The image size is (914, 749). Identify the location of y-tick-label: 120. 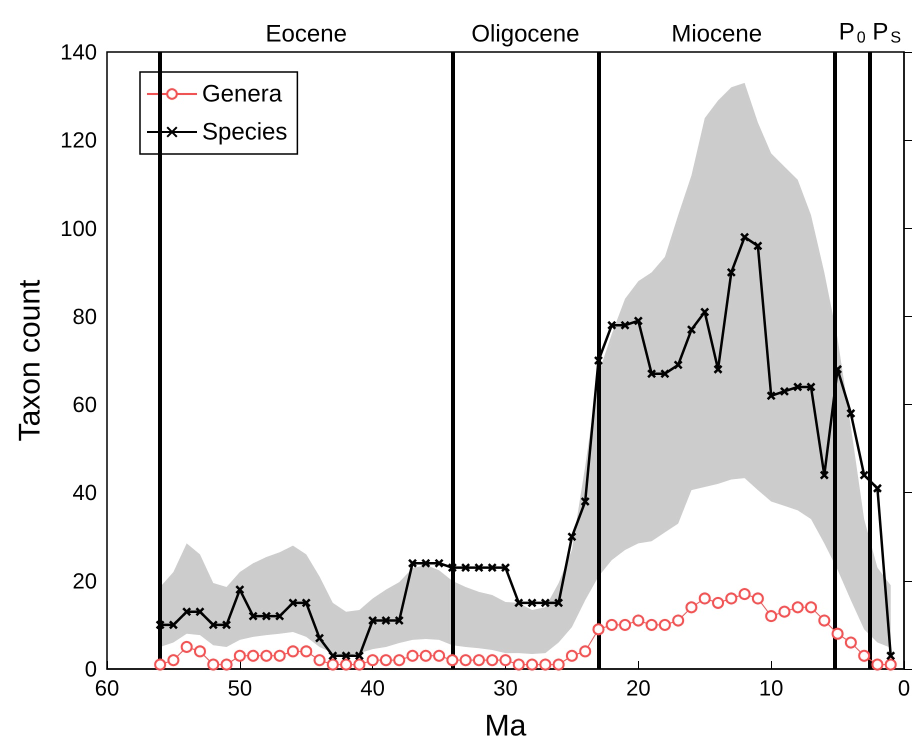
(78, 140).